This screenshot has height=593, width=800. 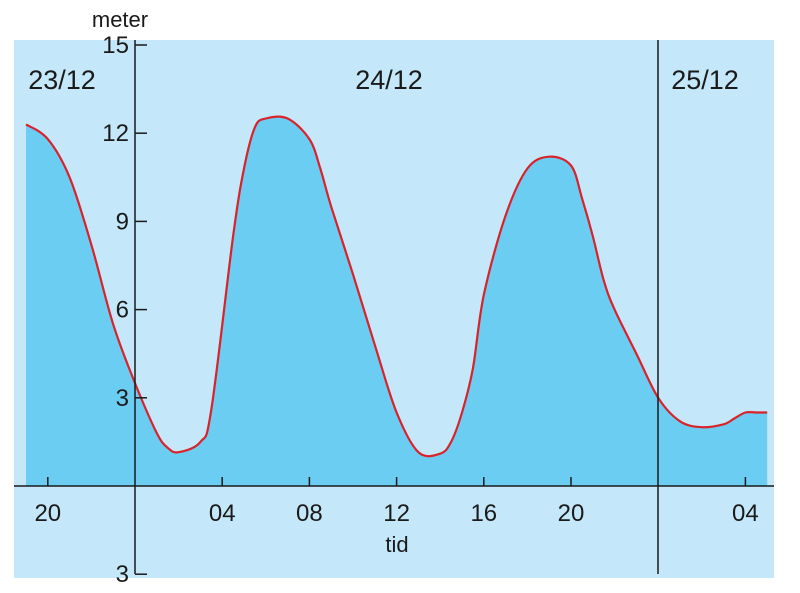 I want to click on x-tick-label-1: 04, so click(x=222, y=513).